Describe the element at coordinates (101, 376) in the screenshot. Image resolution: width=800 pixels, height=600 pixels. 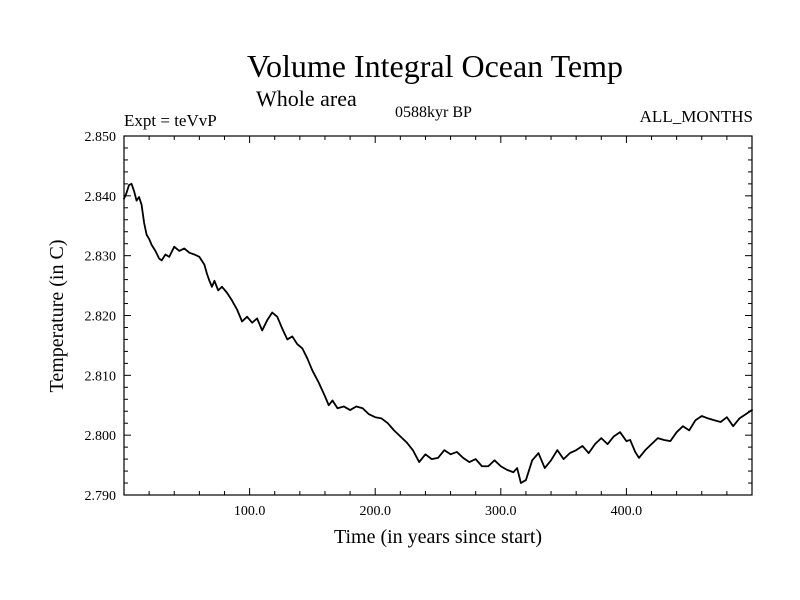
I see `y-tick-label: 2.810` at that location.